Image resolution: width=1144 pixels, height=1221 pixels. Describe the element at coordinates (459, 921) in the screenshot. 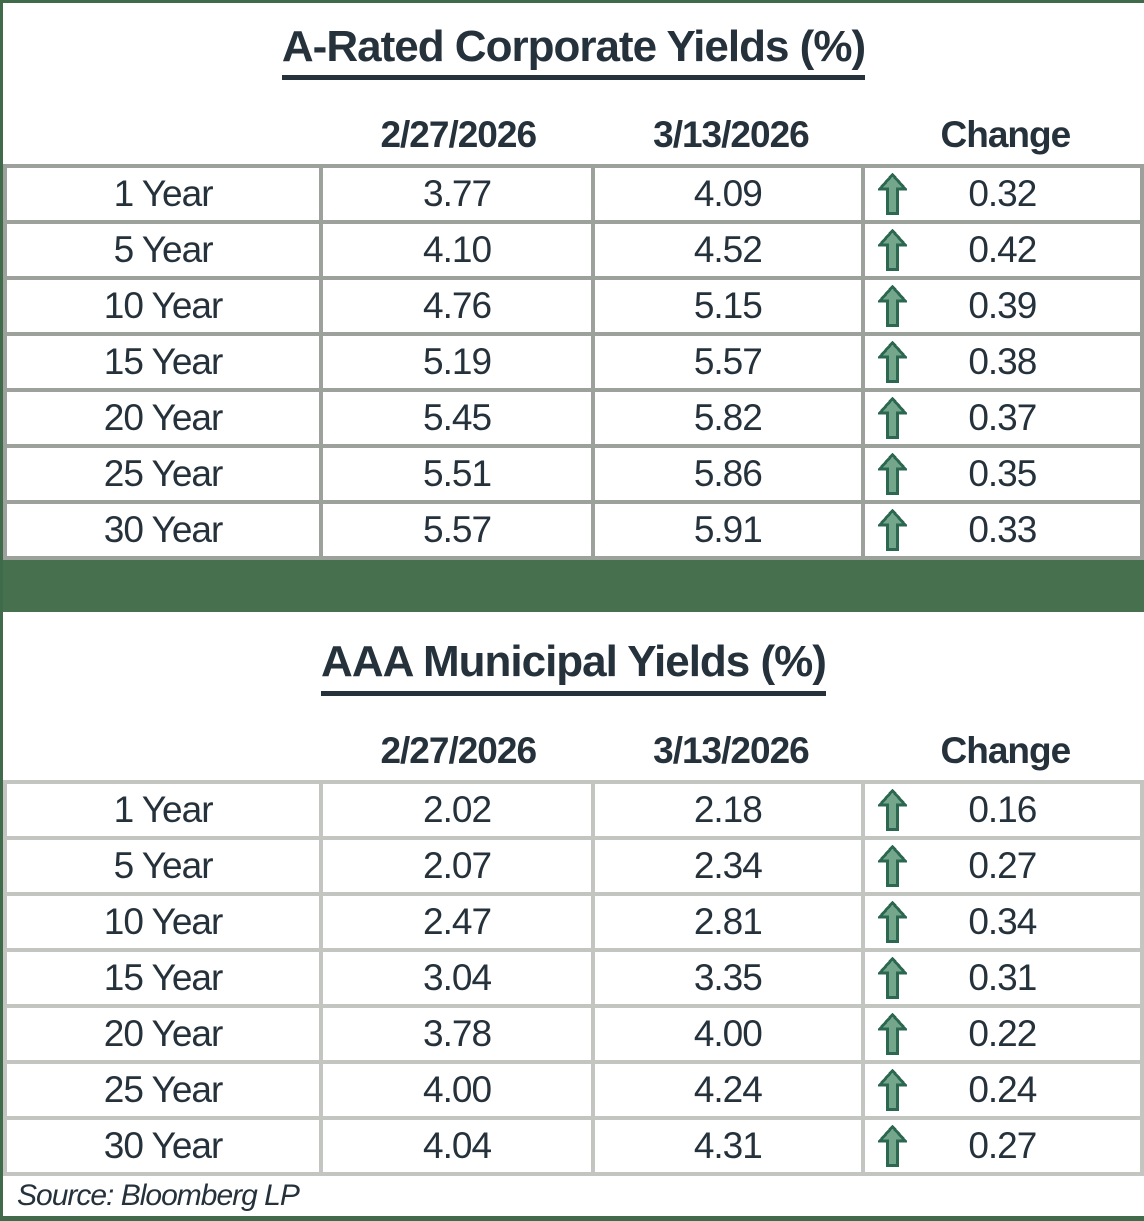

I see `prev-yield-value: 2.47` at that location.